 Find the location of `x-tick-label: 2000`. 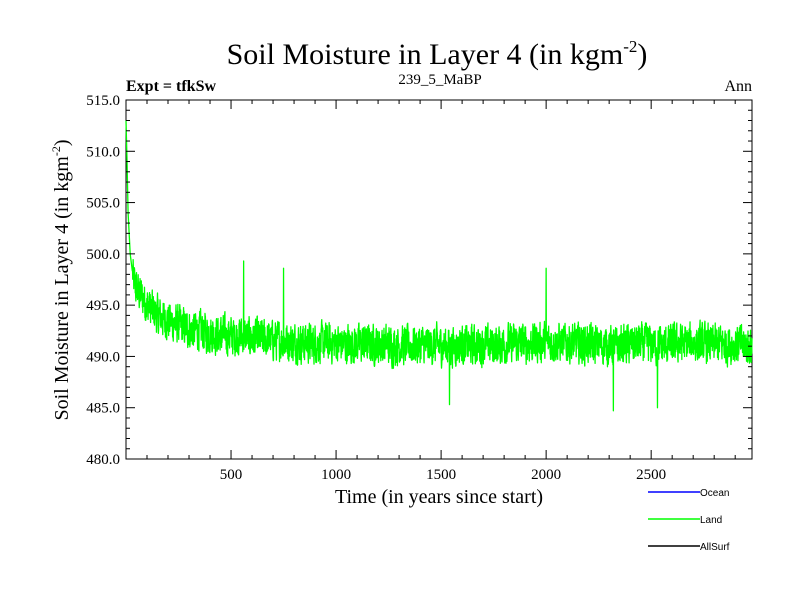

x-tick-label: 2000 is located at coordinates (546, 475).